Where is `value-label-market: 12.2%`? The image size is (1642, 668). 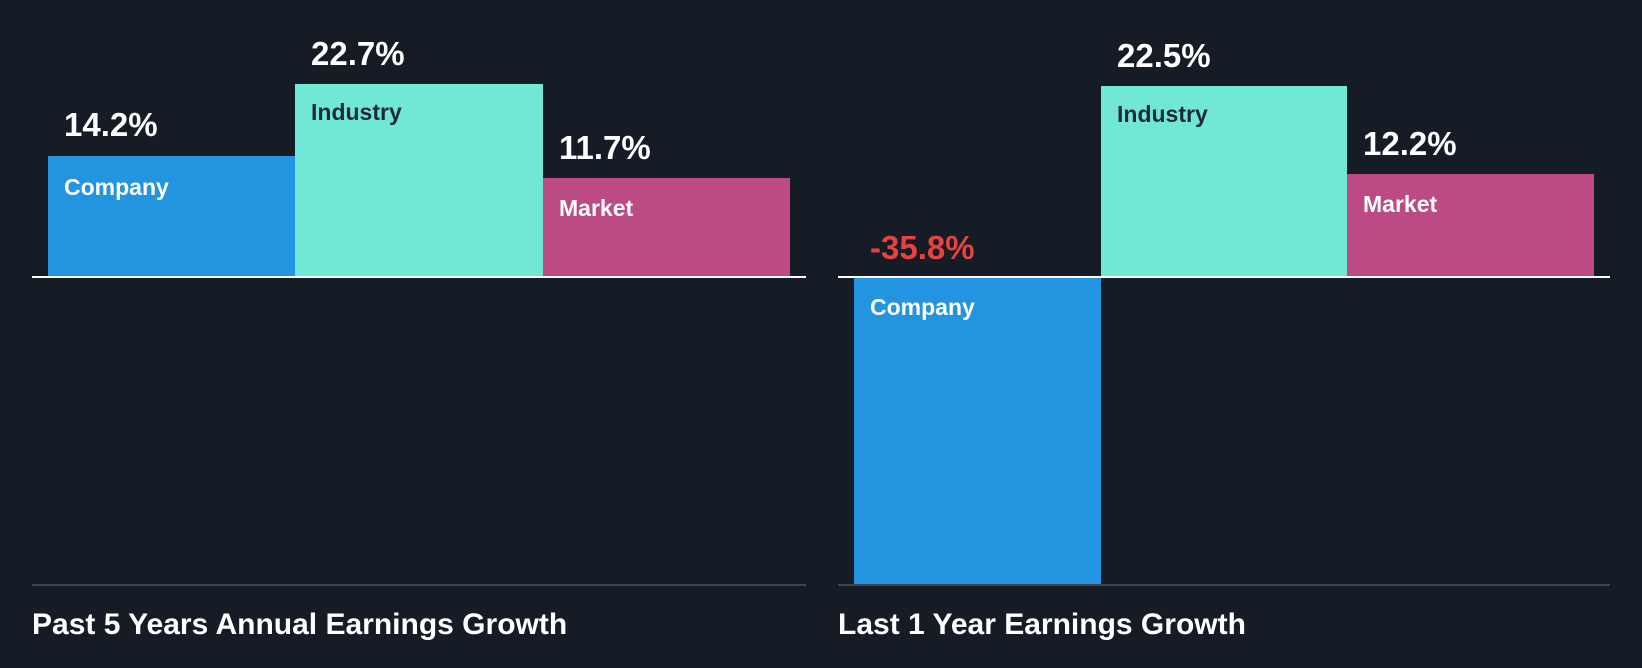 value-label-market: 12.2% is located at coordinates (1410, 143).